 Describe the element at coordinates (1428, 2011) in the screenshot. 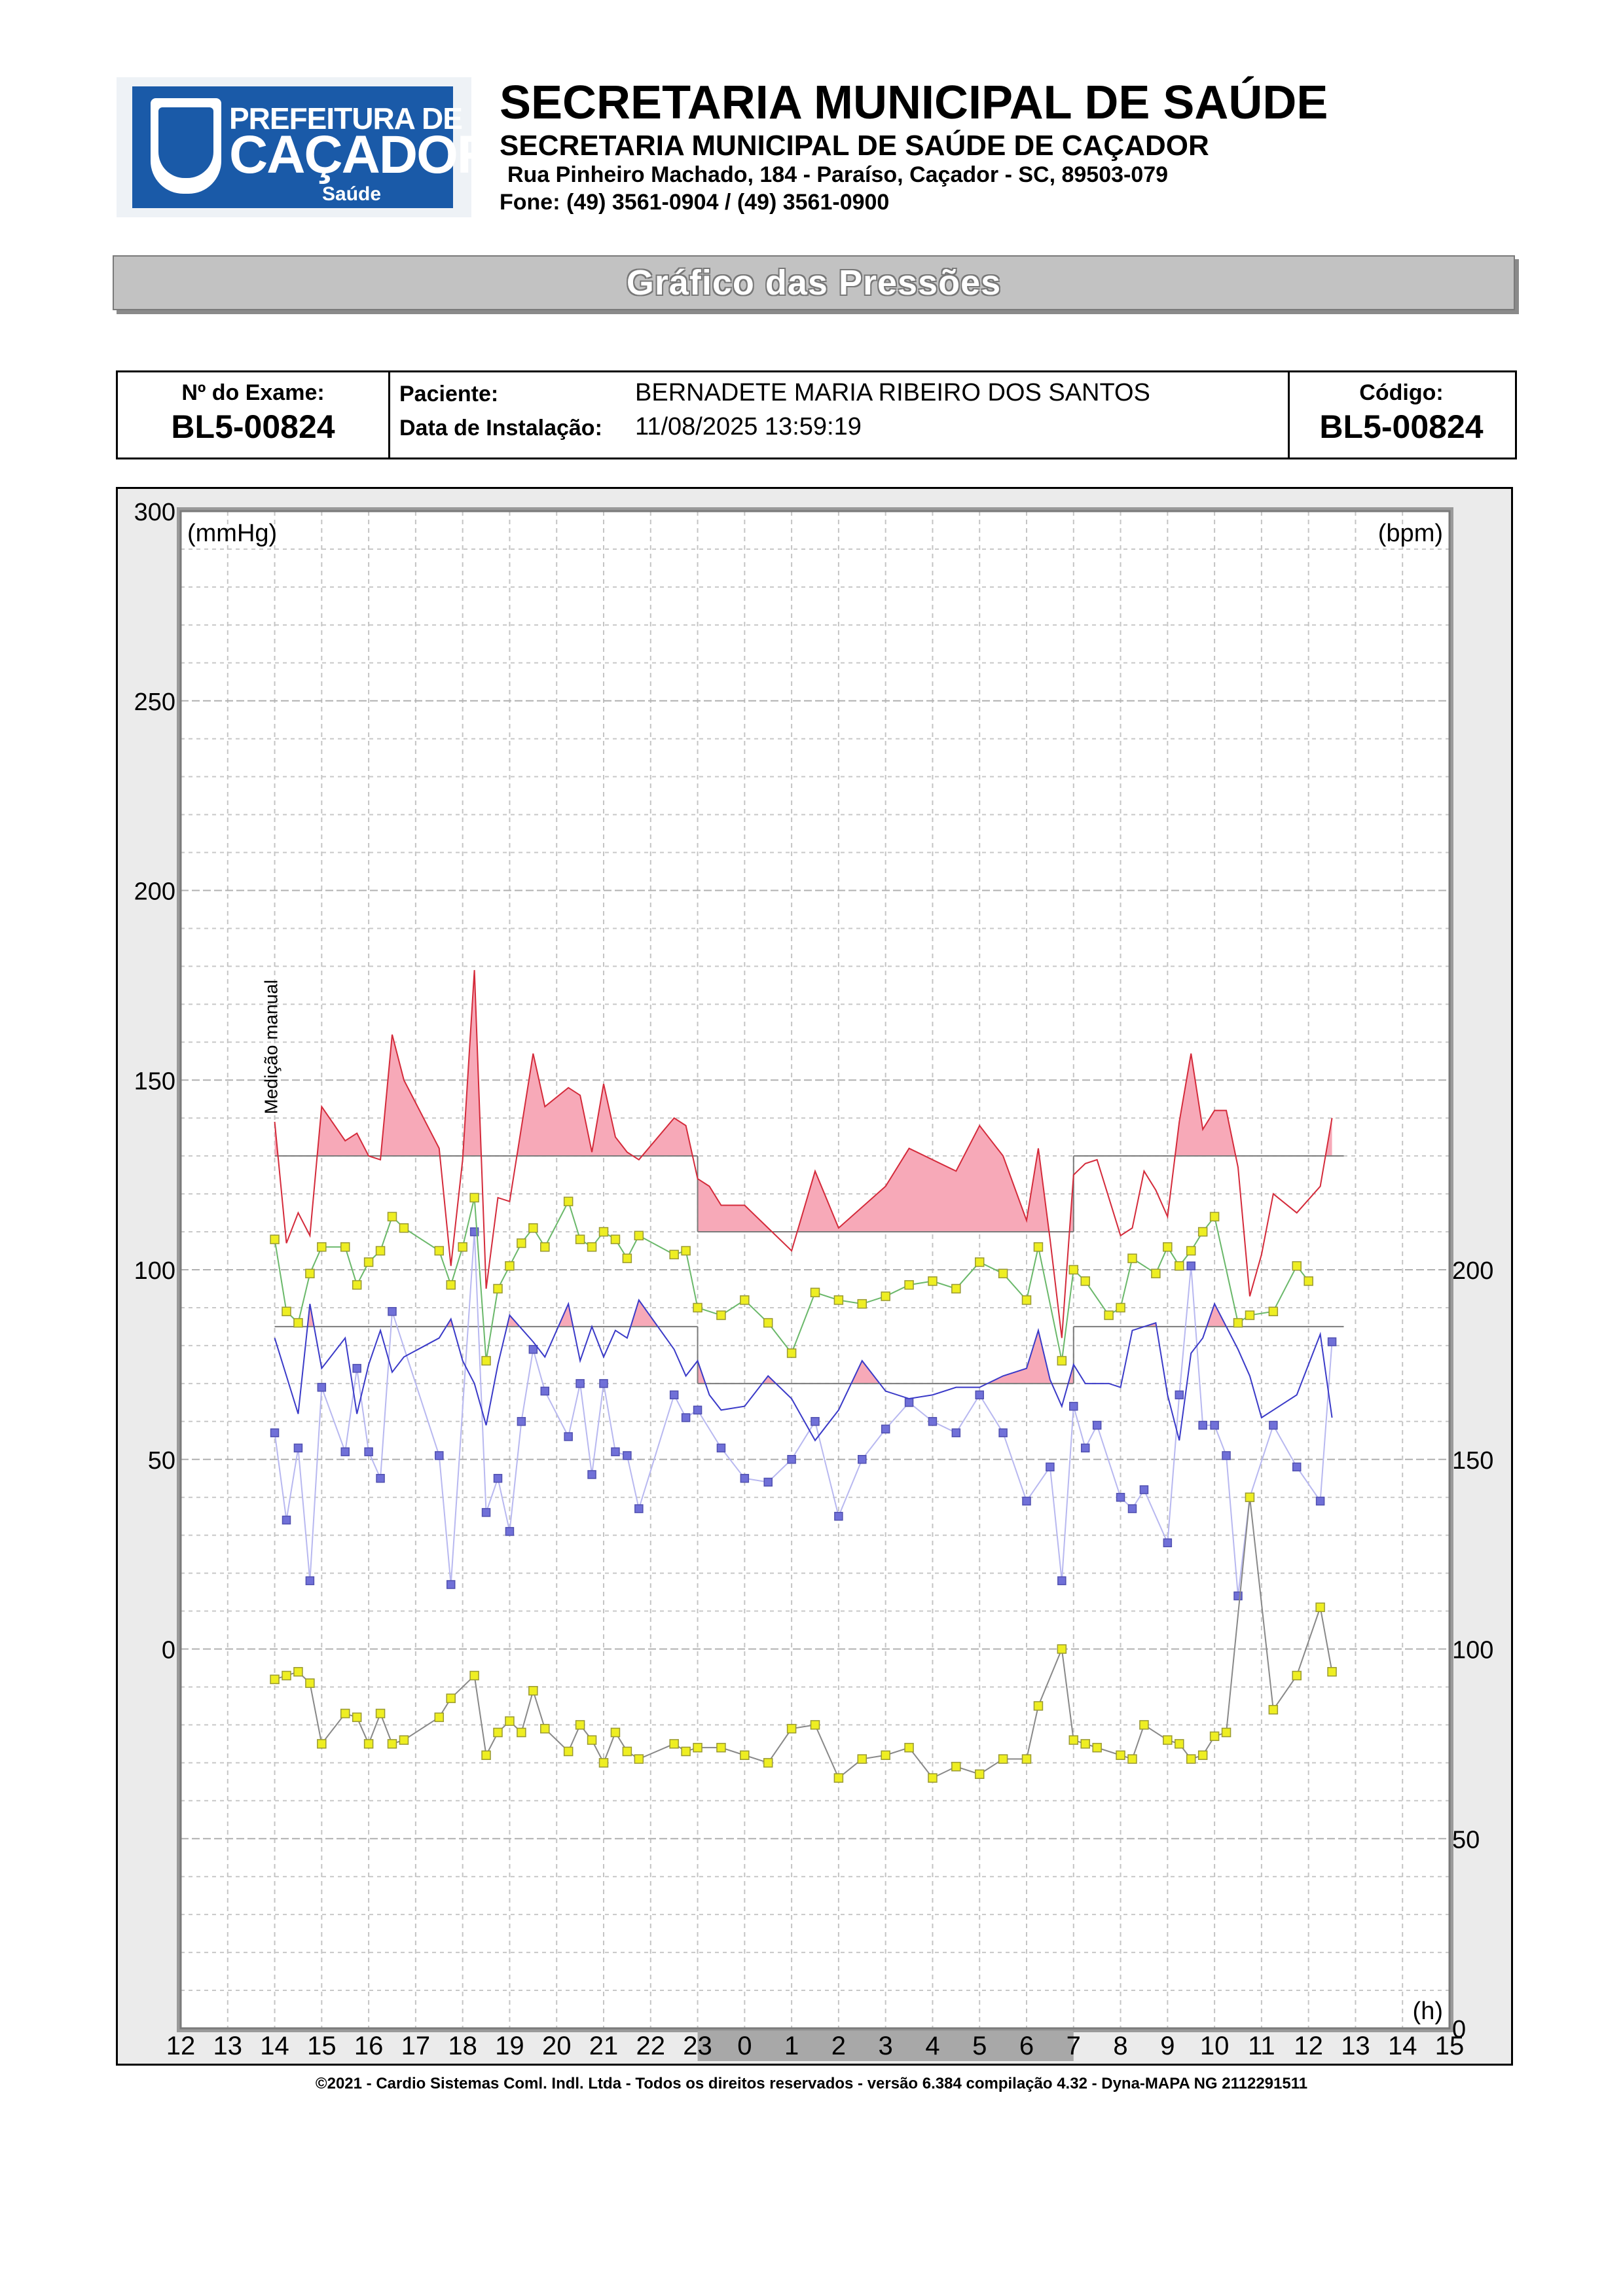

I see `x-axis-unit: (h)` at that location.